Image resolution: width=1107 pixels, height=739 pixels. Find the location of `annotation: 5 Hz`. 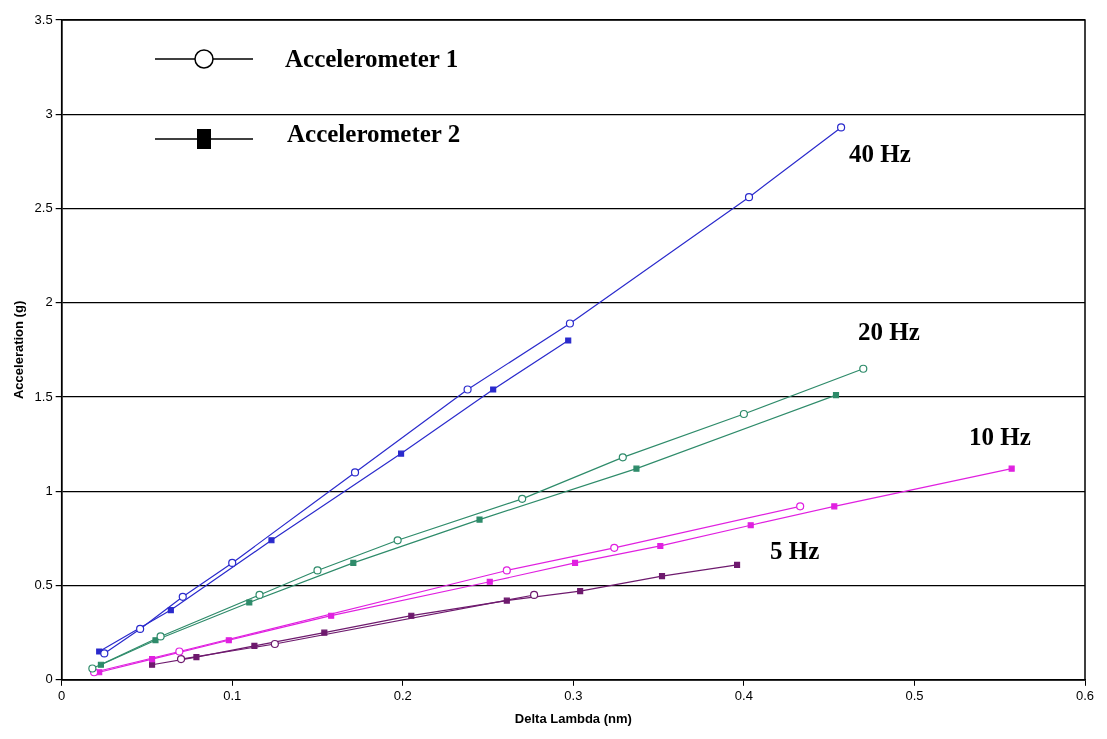

annotation: 5 Hz is located at coordinates (795, 551).